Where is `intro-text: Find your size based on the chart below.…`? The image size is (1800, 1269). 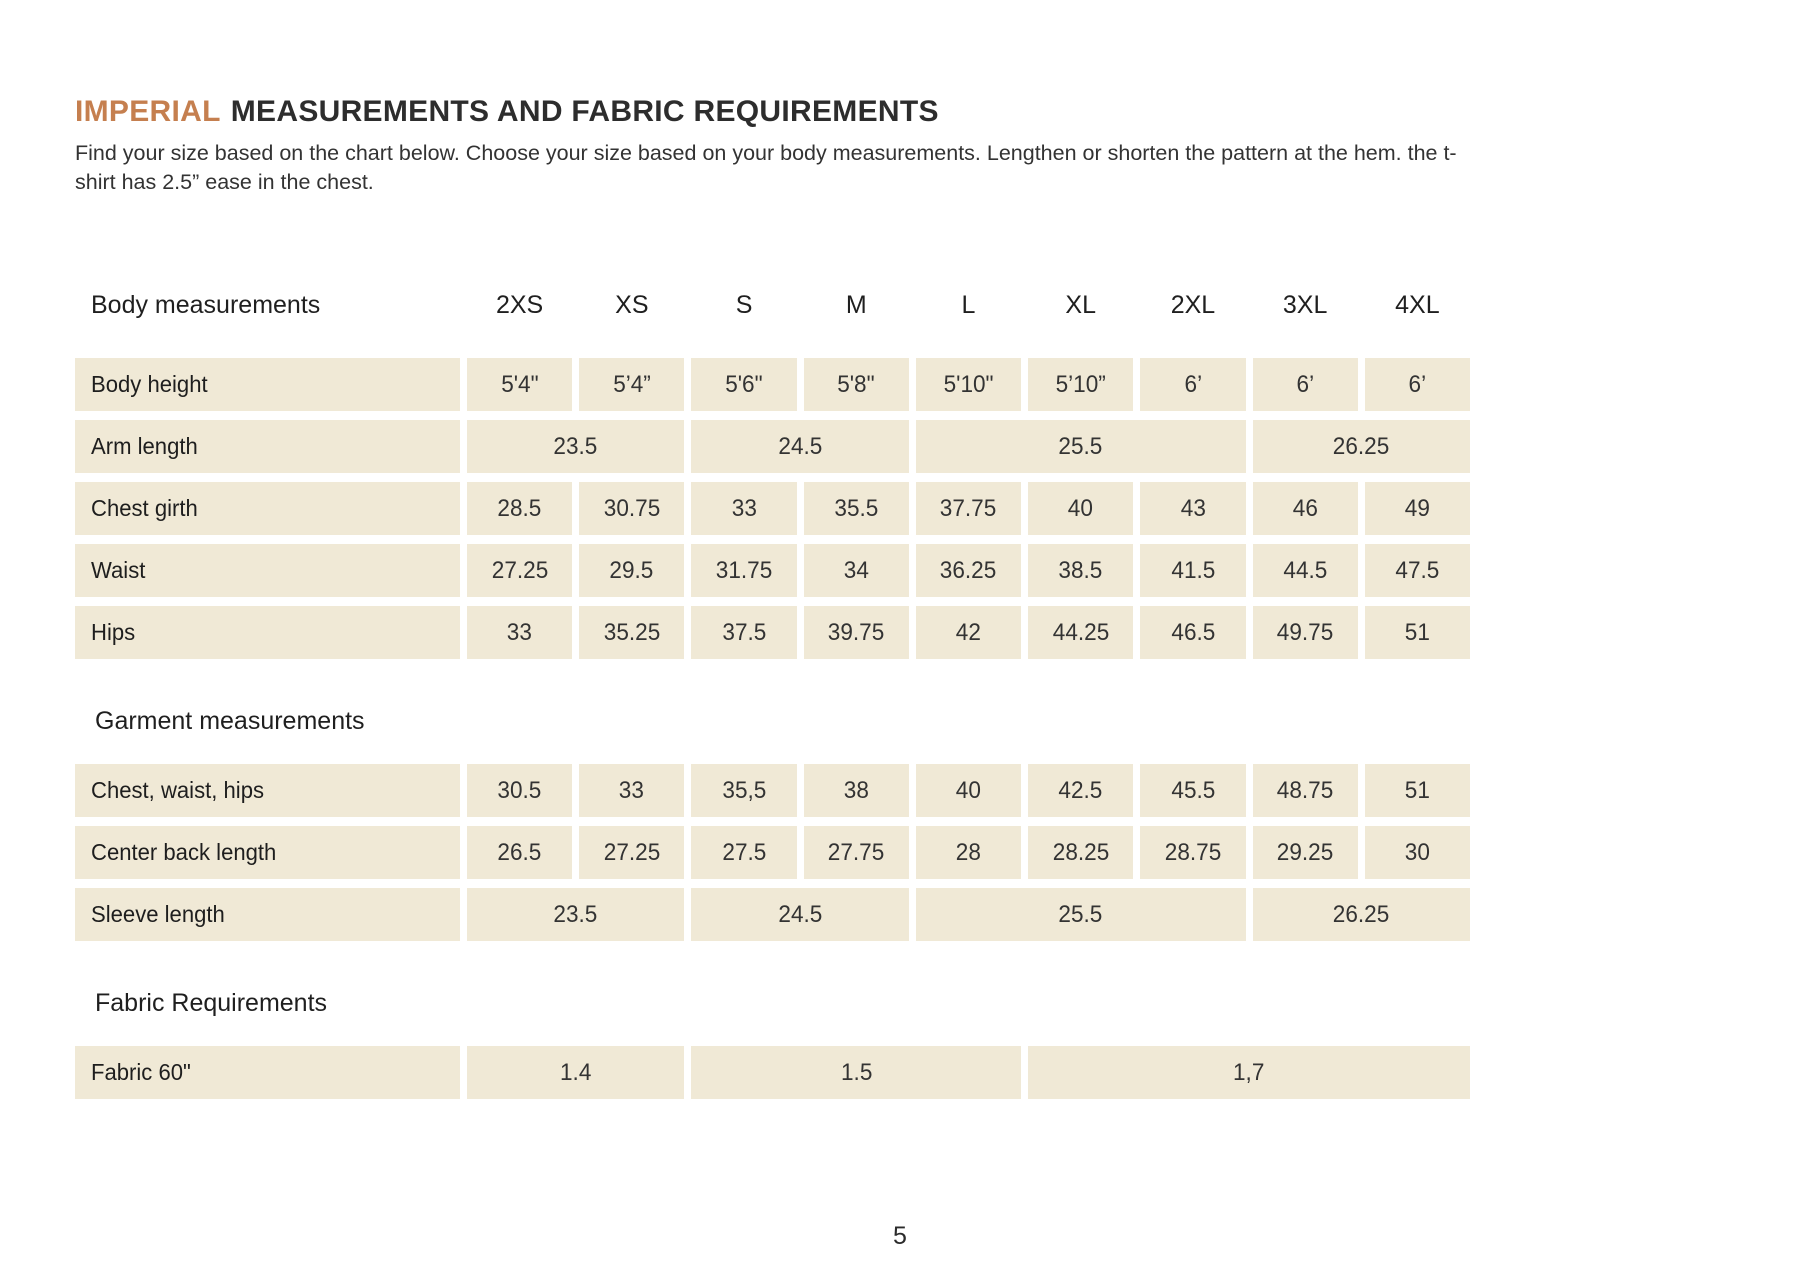
intro-text: Find your size based on the chart below.… is located at coordinates (766, 167).